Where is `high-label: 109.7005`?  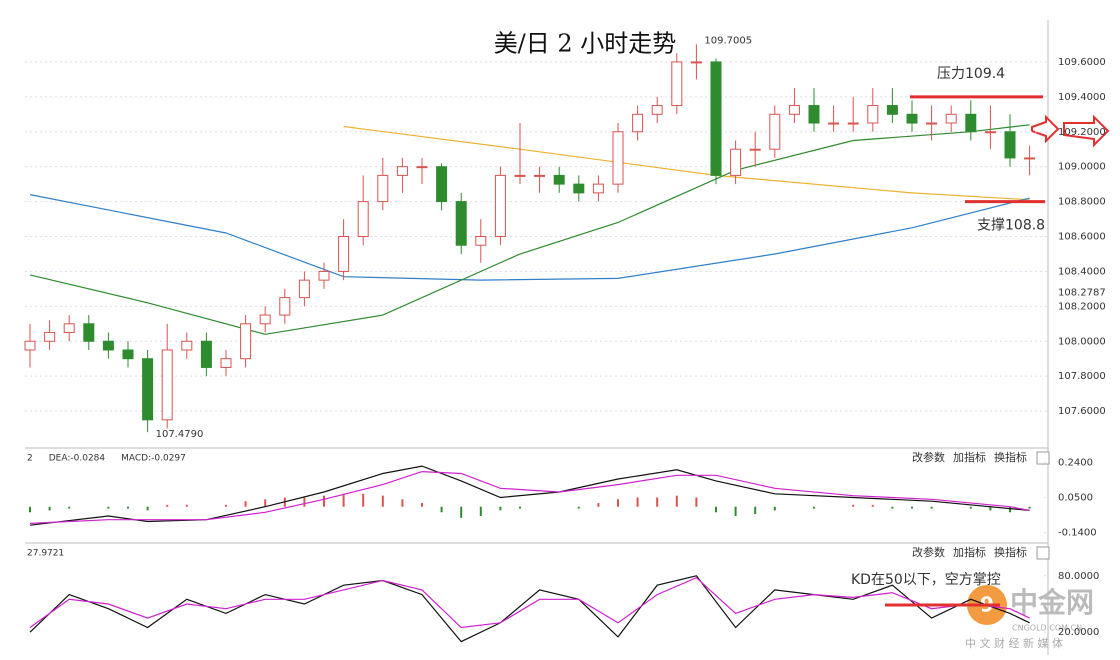 high-label: 109.7005 is located at coordinates (728, 40).